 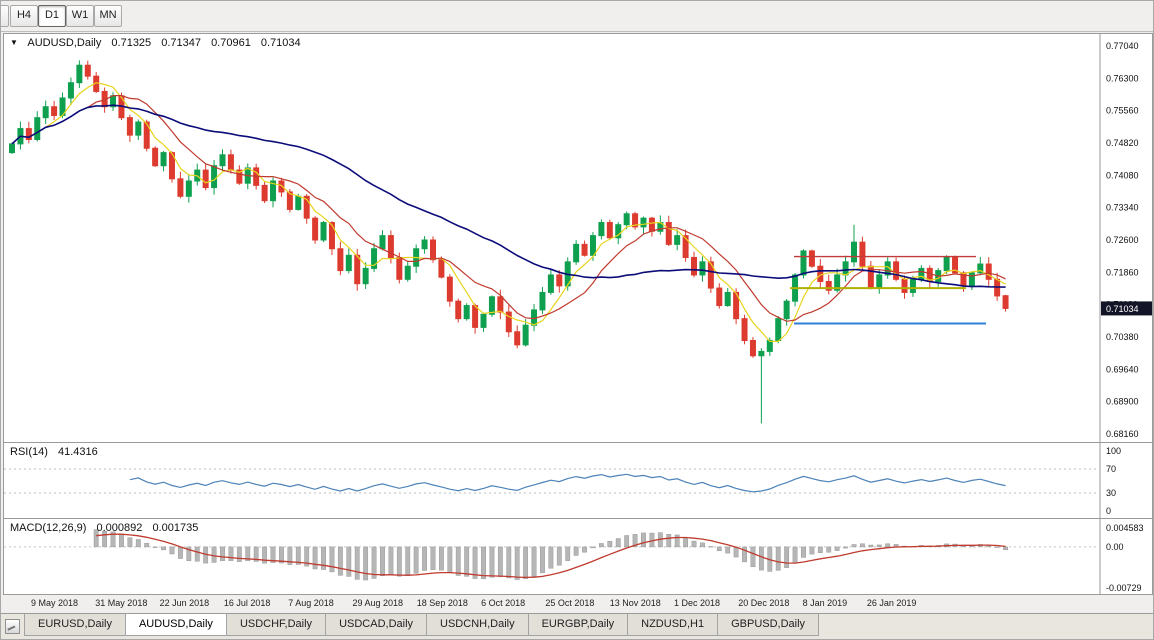 I want to click on timeframe-button-mn: MN, so click(x=108, y=16).